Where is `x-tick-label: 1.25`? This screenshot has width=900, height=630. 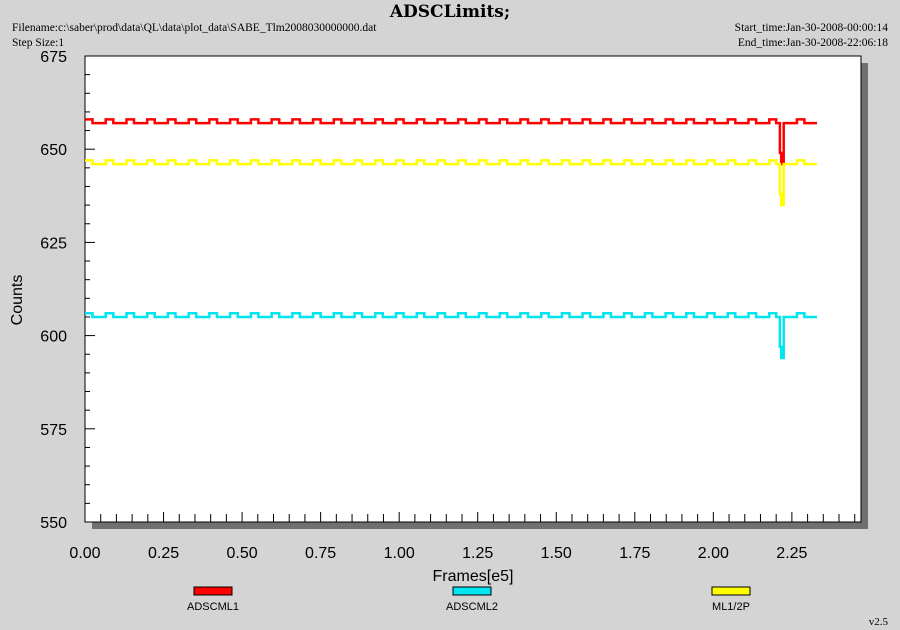 x-tick-label: 1.25 is located at coordinates (477, 553).